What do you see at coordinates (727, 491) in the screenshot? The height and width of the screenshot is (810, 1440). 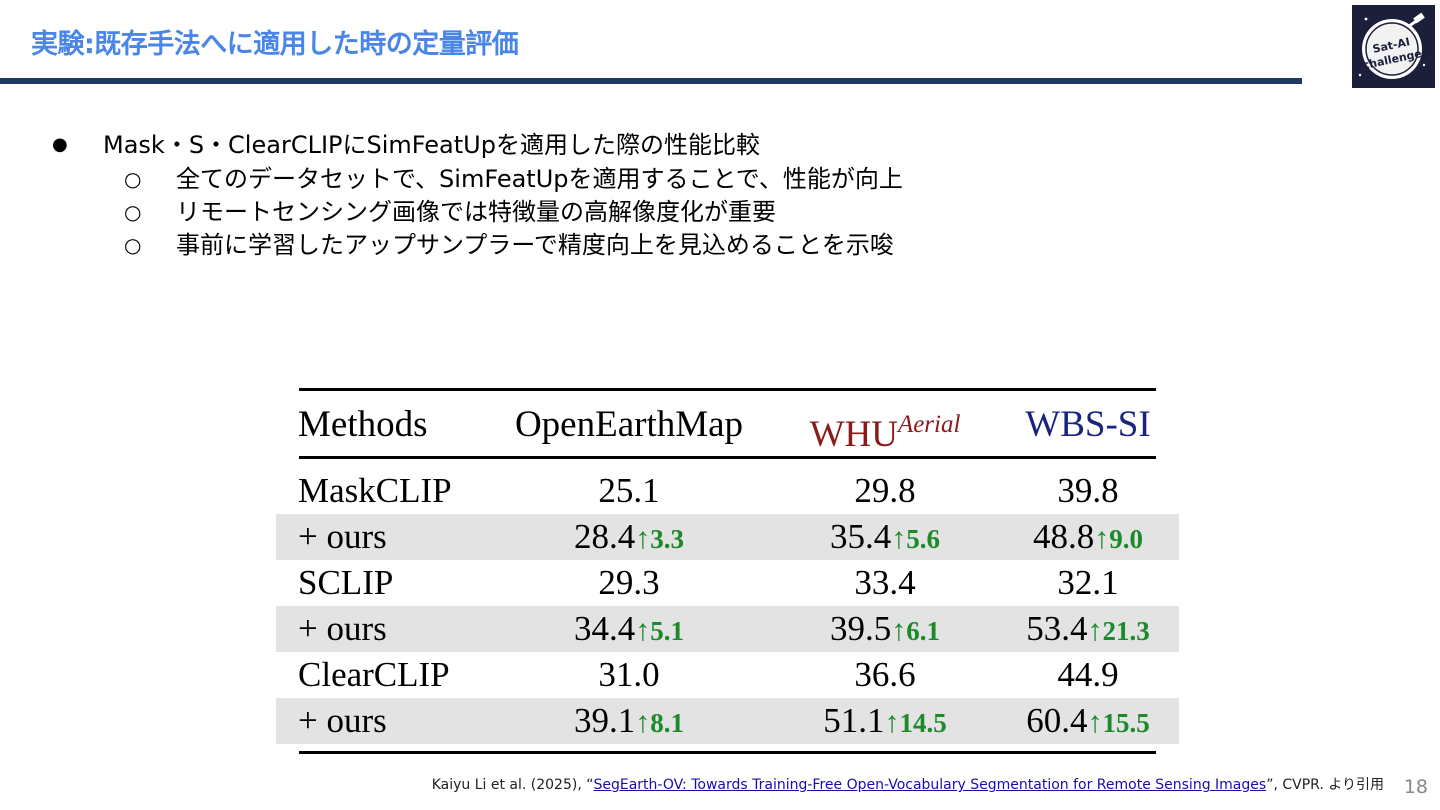 I see `table-row: MaskCLIP 25.1 29.8 39.8` at bounding box center [727, 491].